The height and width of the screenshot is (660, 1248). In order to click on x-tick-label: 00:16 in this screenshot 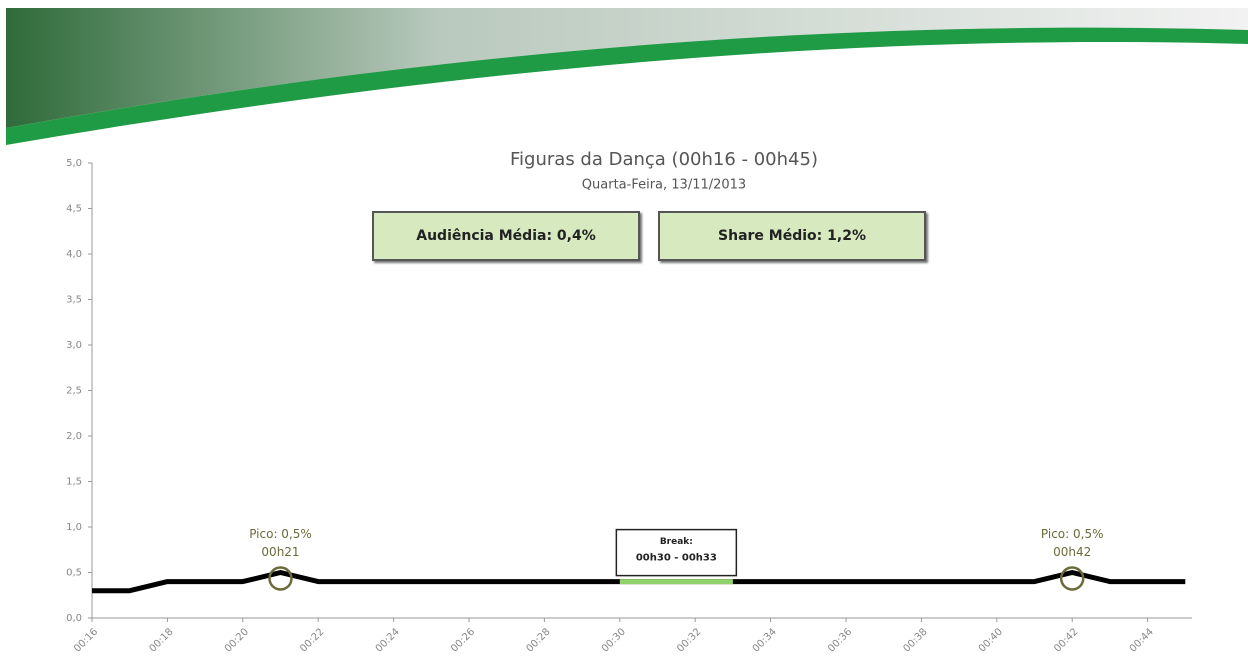, I will do `click(86, 640)`.